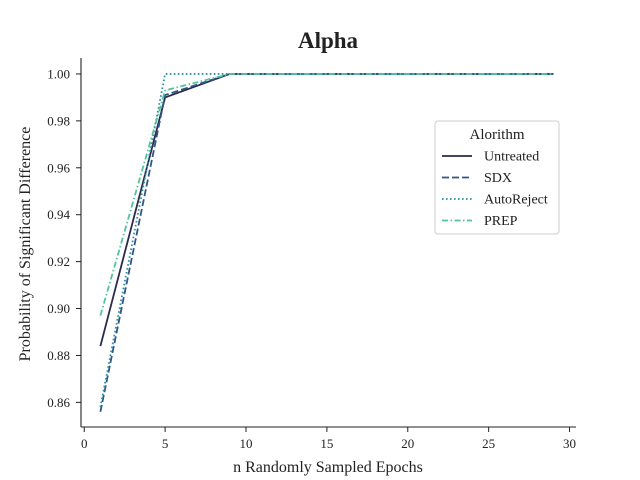 Image resolution: width=640 pixels, height=480 pixels. What do you see at coordinates (58, 73) in the screenshot?
I see `y-tick-label: 1.00` at bounding box center [58, 73].